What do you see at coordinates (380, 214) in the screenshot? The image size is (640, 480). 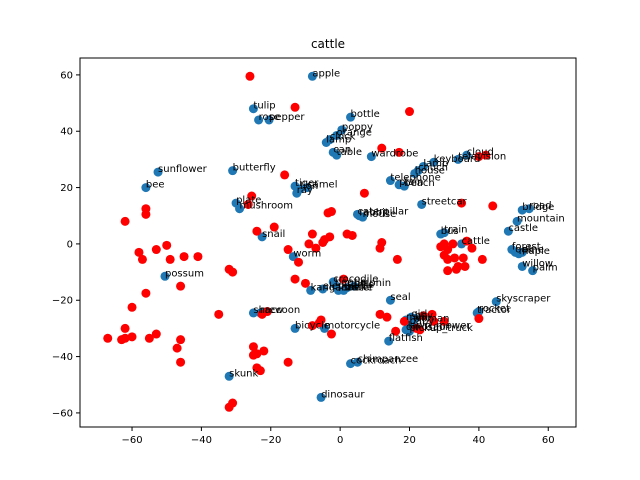 I see `point-label: mouse` at bounding box center [380, 214].